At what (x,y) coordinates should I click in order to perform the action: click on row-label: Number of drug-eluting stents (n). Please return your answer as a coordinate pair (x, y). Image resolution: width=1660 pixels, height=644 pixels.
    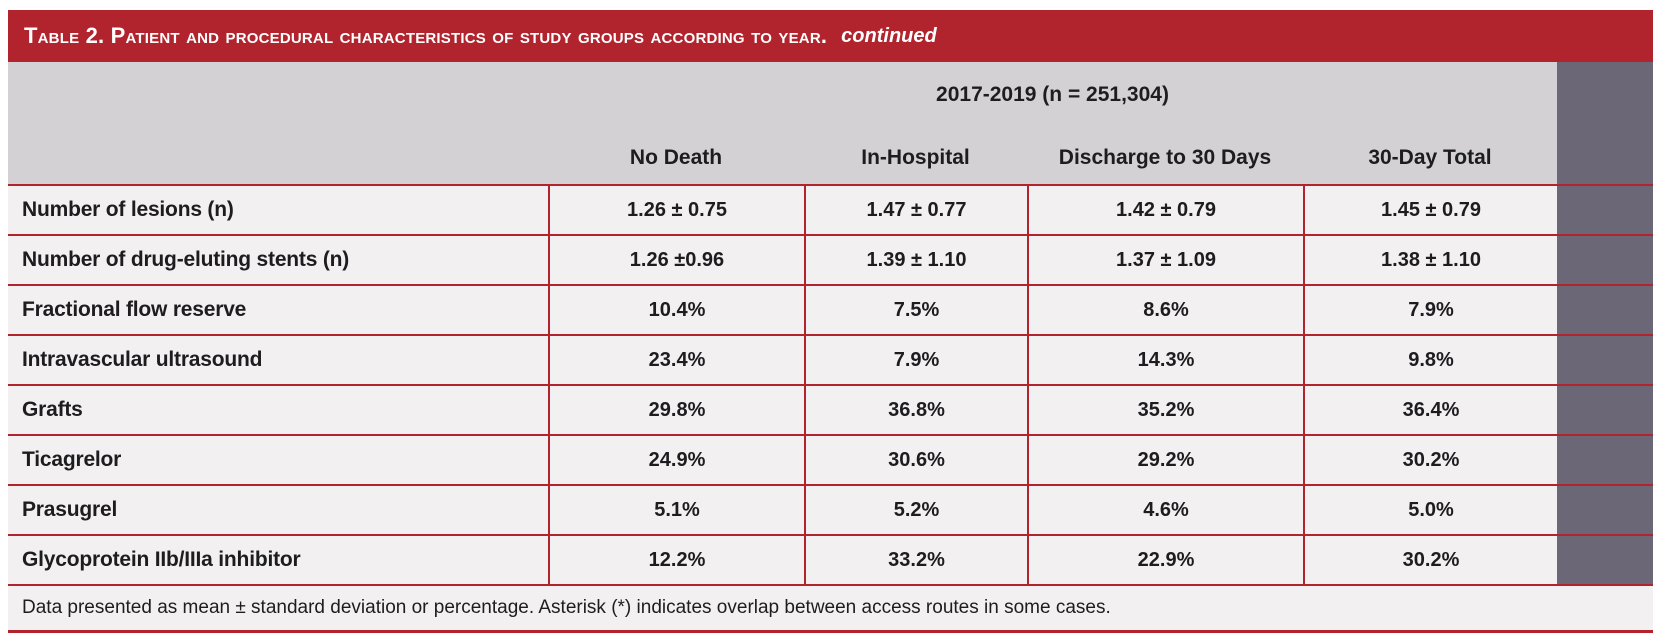
    Looking at the image, I should click on (278, 260).